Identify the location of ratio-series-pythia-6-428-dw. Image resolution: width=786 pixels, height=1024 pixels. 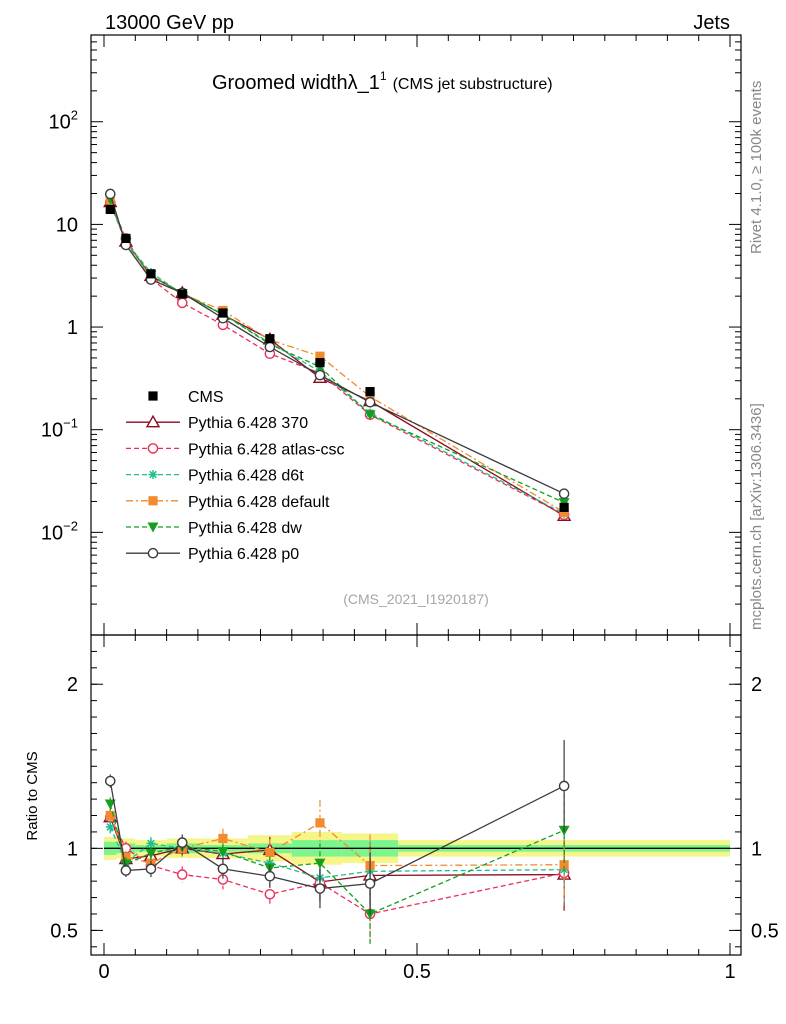
(337, 865).